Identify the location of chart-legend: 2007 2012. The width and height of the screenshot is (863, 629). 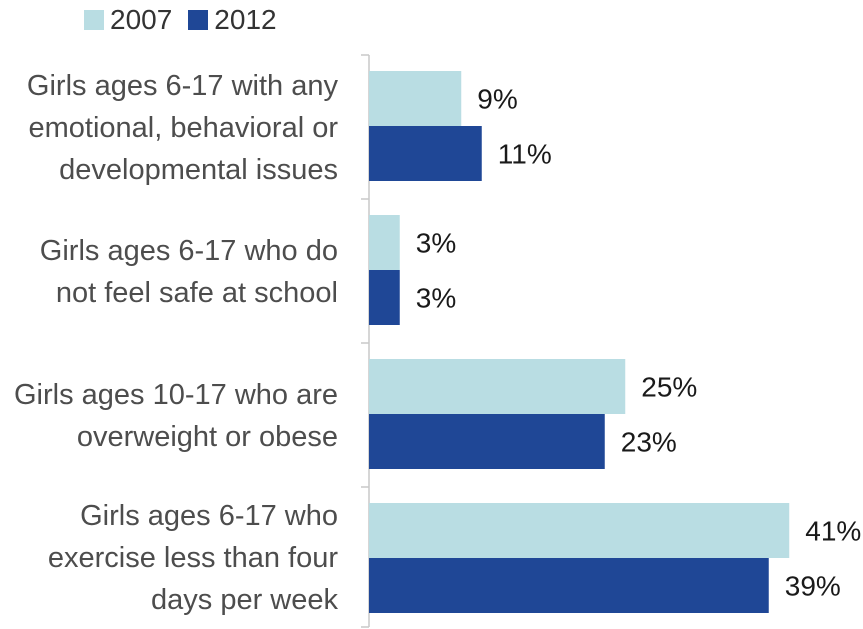
(188, 20).